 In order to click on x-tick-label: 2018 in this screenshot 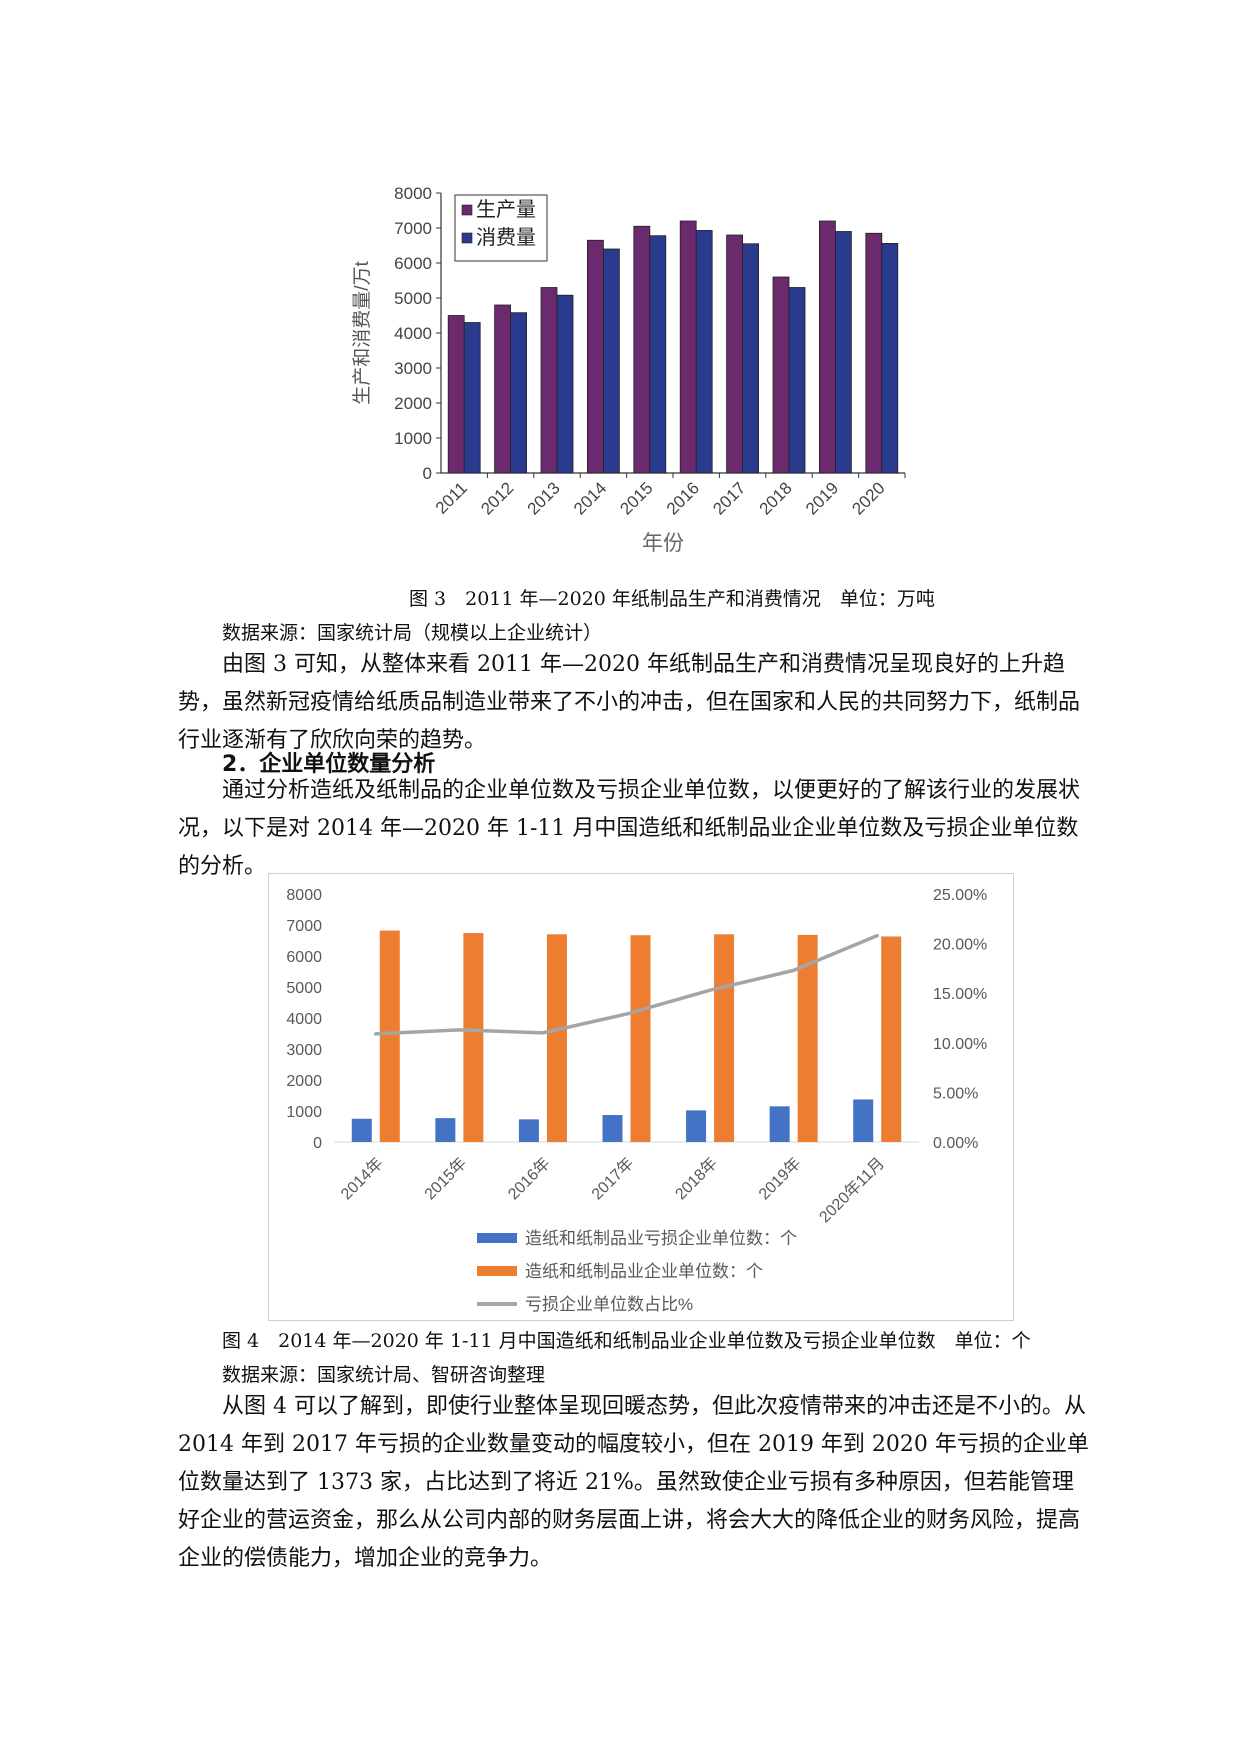, I will do `click(776, 498)`.